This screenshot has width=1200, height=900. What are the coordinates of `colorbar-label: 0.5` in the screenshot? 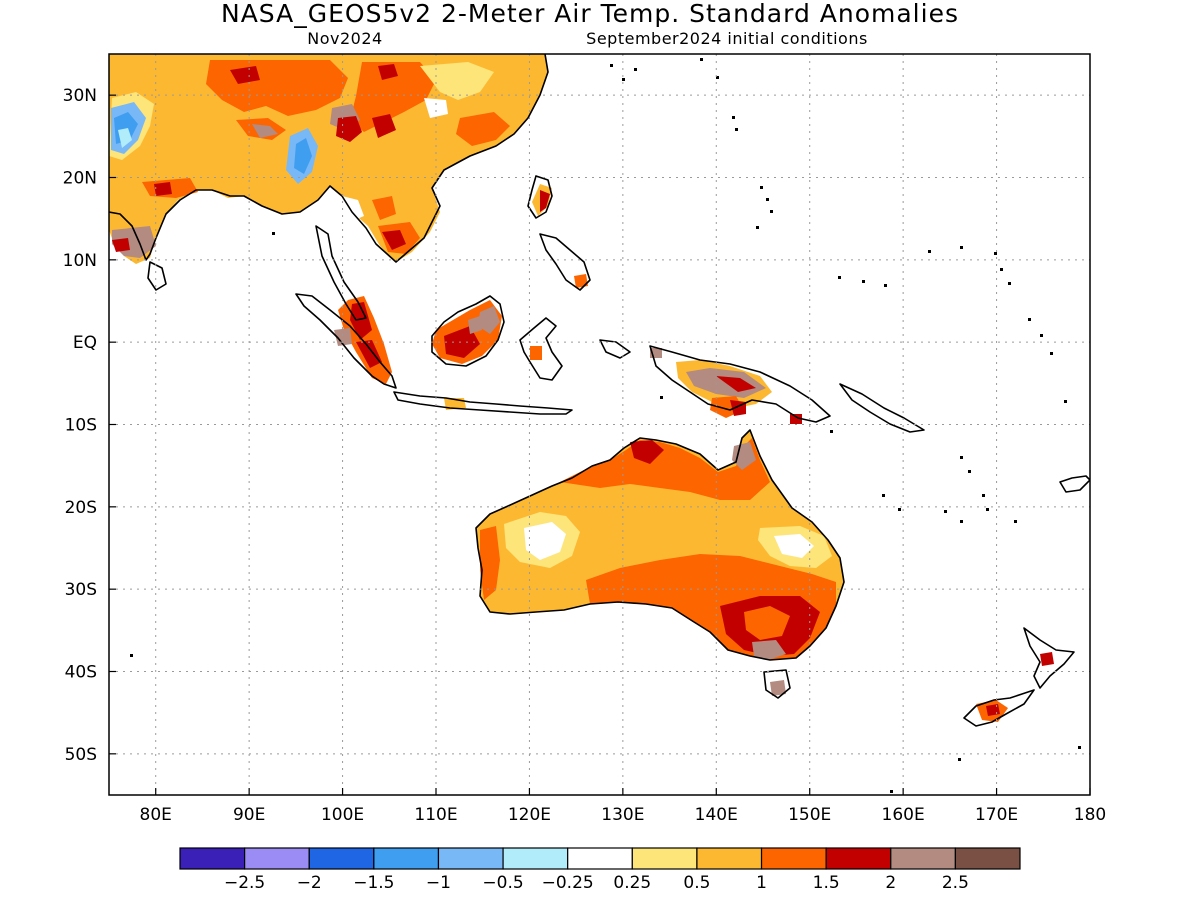 It's located at (696, 883).